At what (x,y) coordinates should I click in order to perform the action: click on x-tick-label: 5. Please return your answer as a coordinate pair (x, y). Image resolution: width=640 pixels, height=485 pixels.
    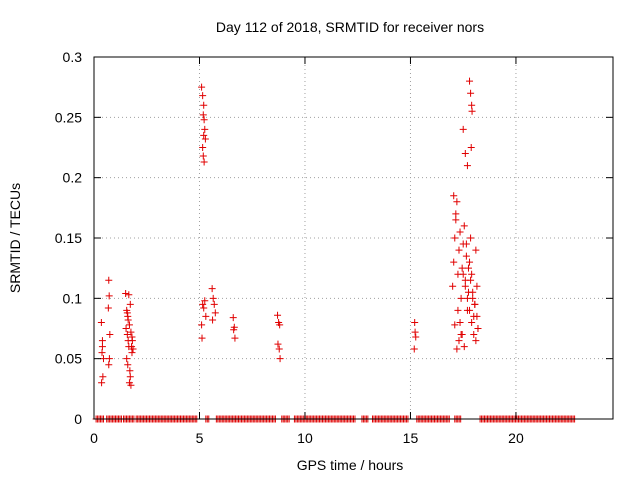
    Looking at the image, I should click on (200, 438).